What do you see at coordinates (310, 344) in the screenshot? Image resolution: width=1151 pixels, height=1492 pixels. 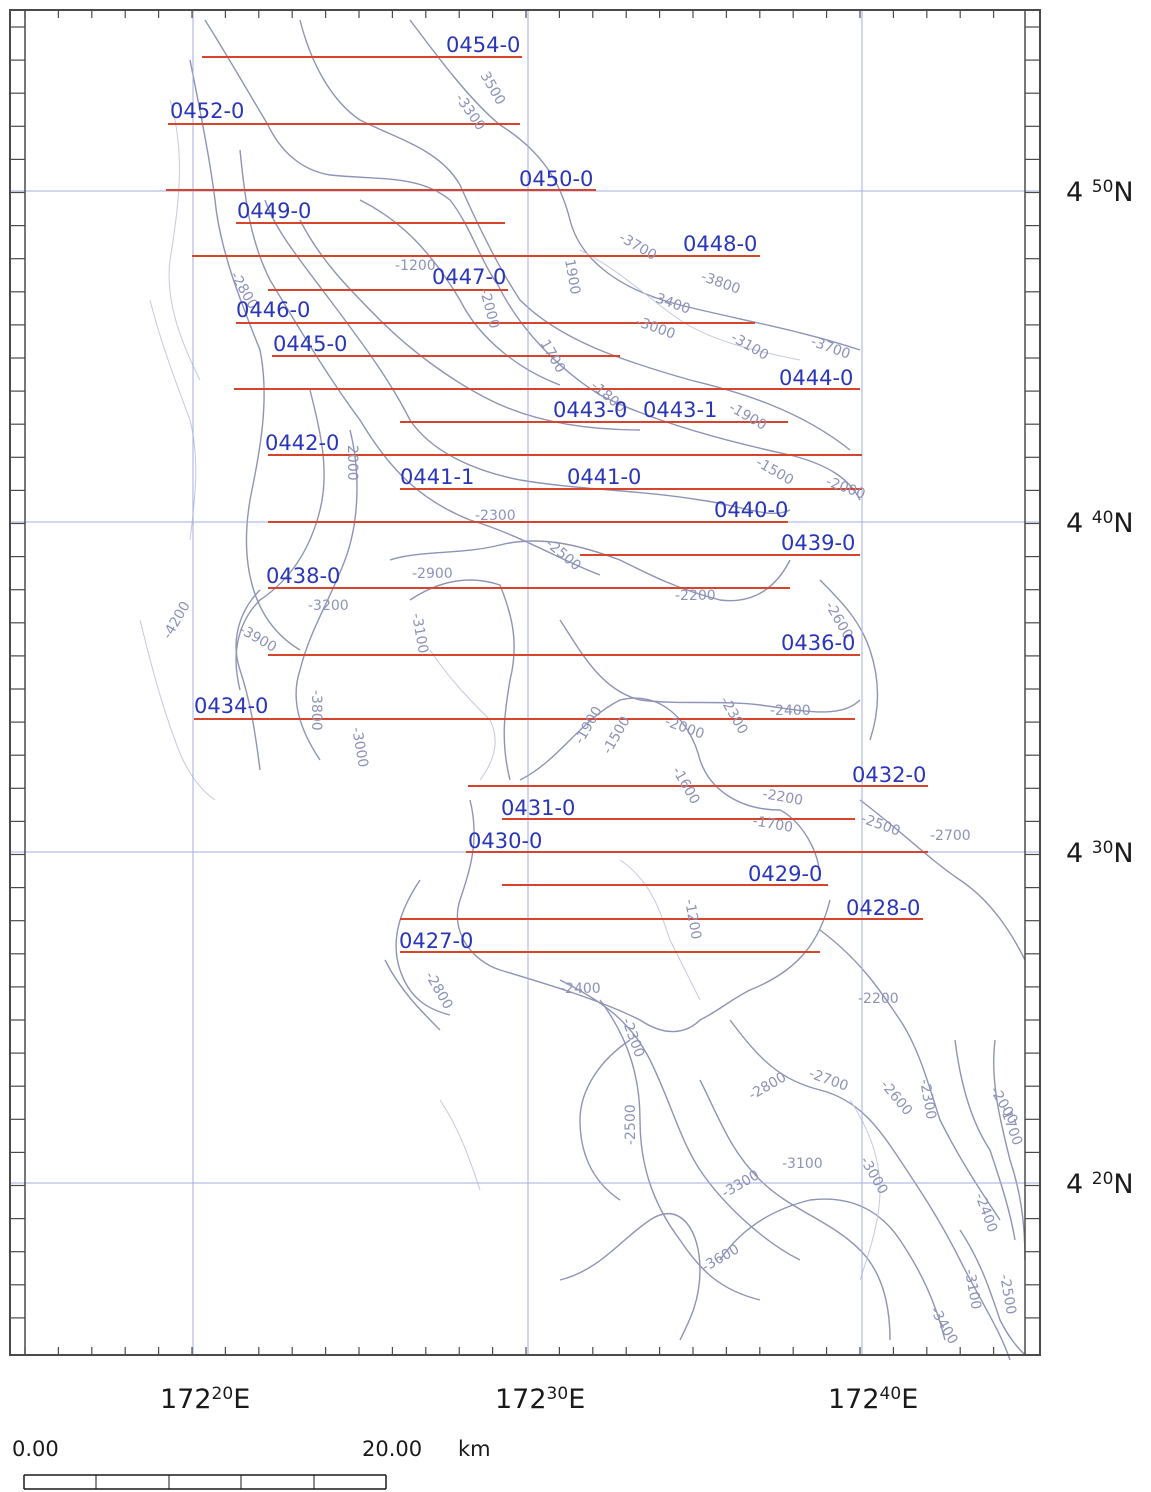 I see `track-label: 0445-0` at bounding box center [310, 344].